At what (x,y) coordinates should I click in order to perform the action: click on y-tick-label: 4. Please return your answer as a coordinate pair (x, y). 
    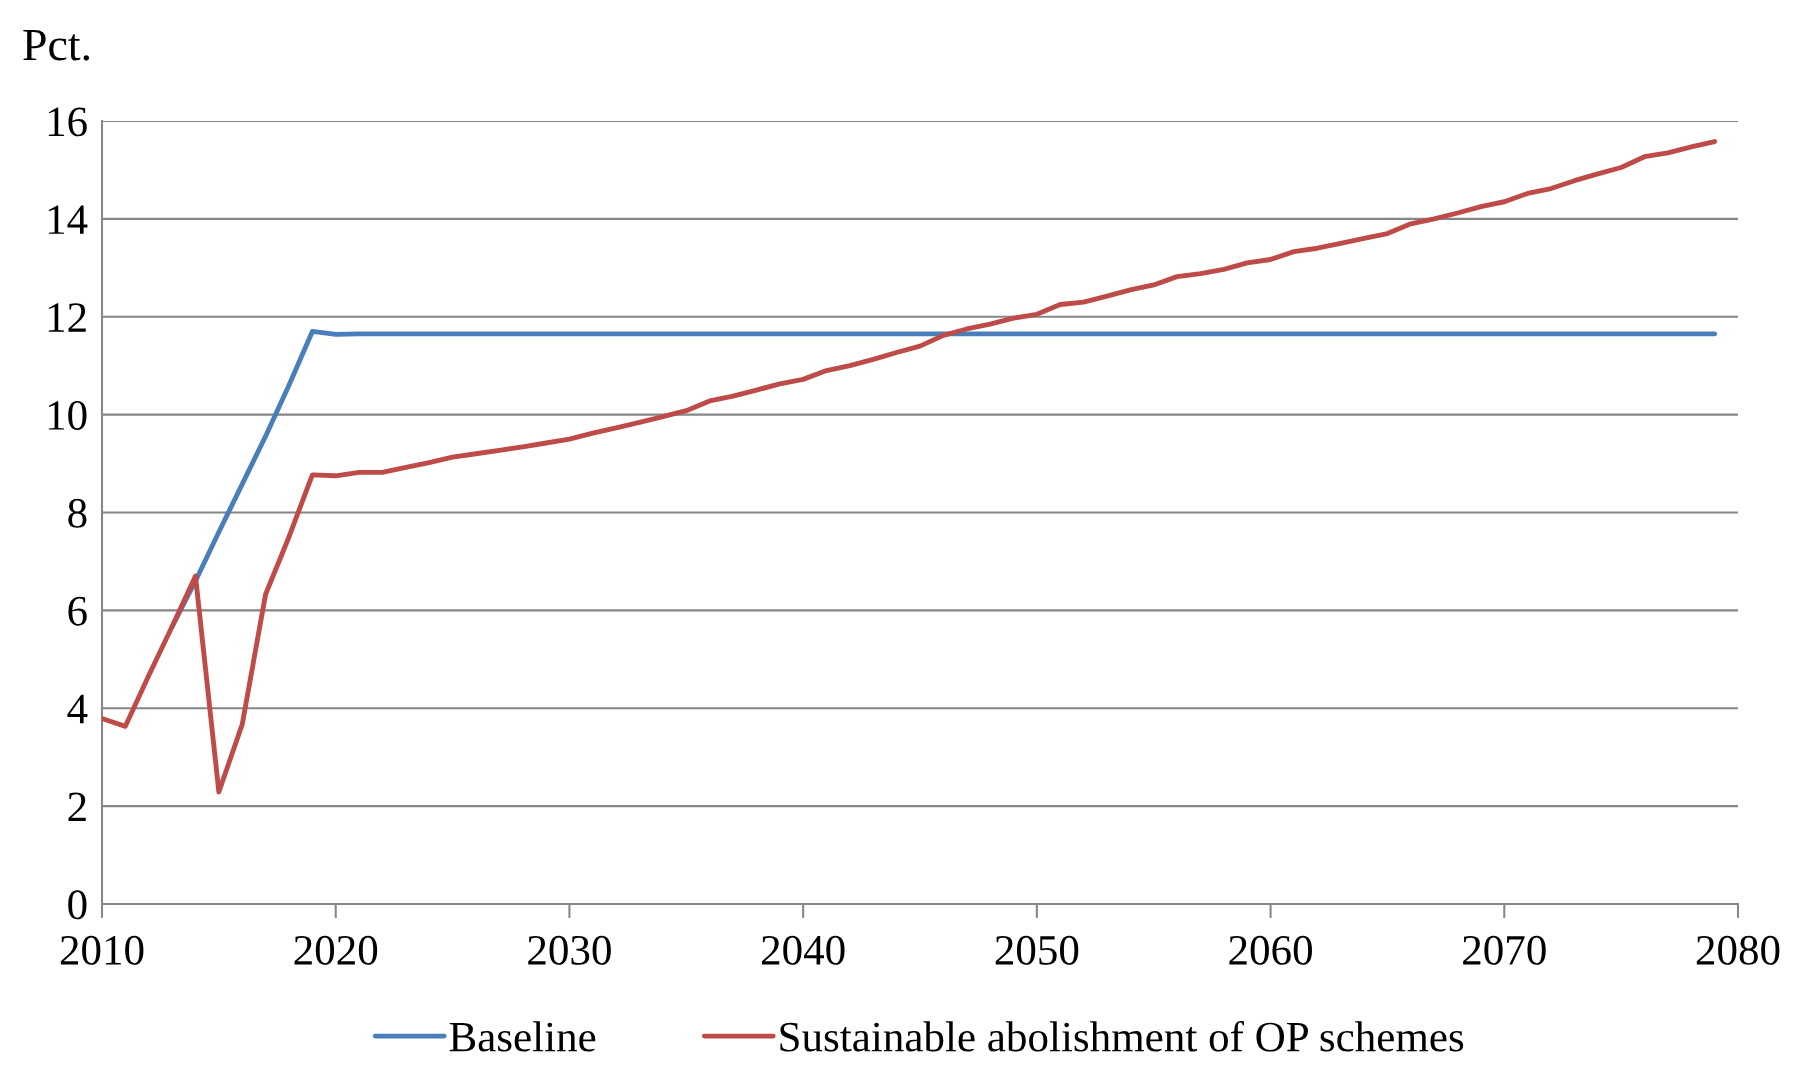
    Looking at the image, I should click on (77, 709).